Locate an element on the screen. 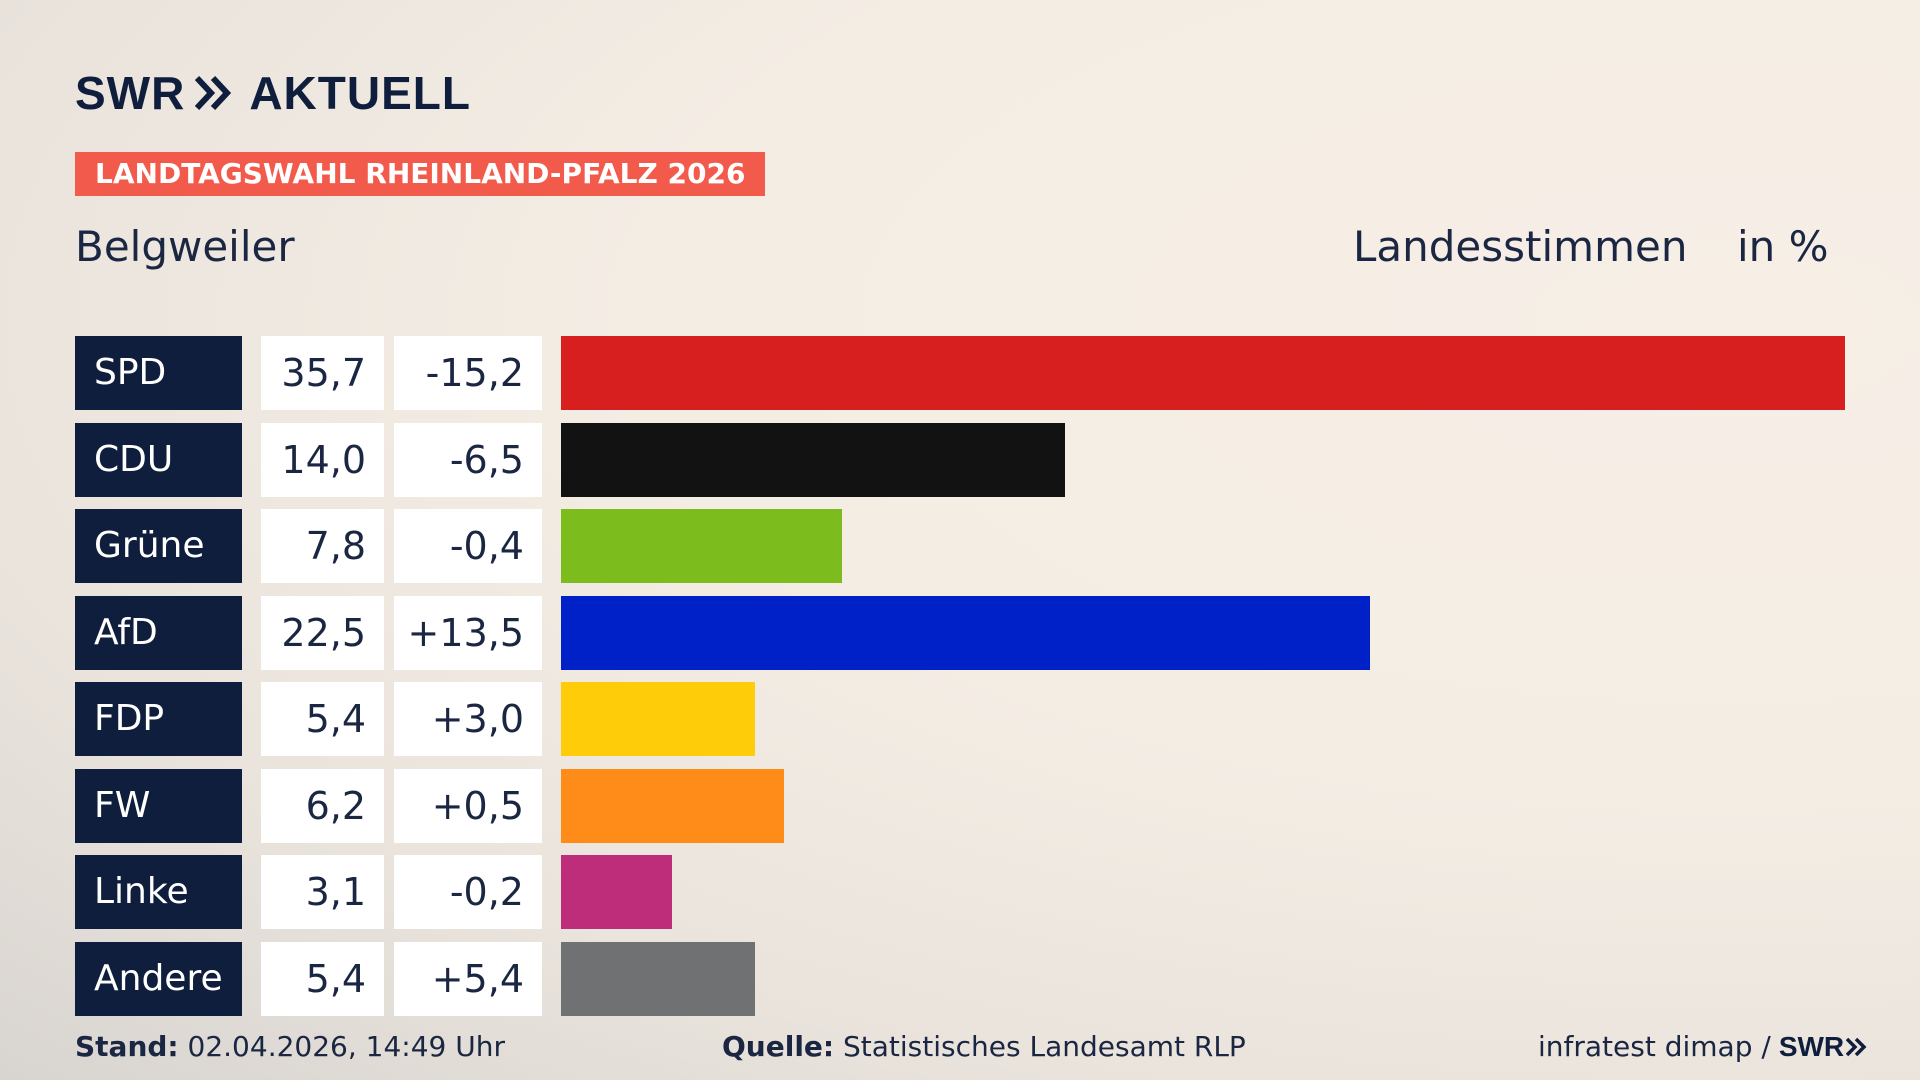 The image size is (1920, 1080). result-diff: -6,5 is located at coordinates (468, 459).